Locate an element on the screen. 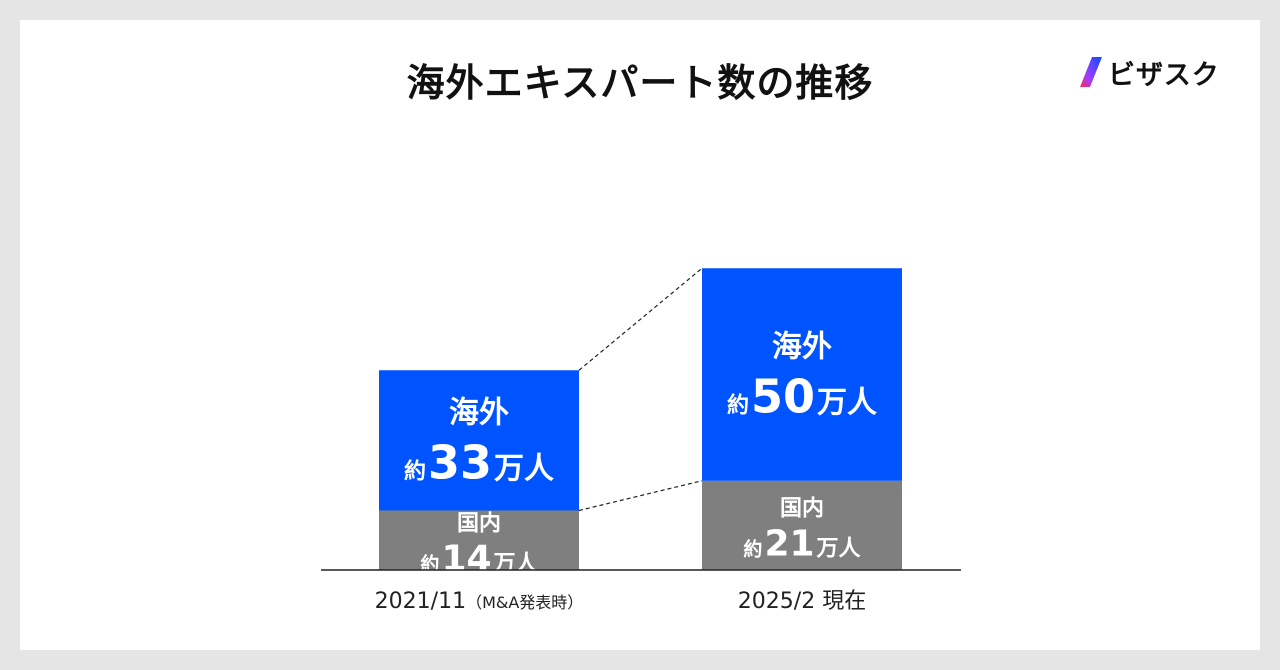  x-tick-label-2: 2025/2 現在 is located at coordinates (802, 601).